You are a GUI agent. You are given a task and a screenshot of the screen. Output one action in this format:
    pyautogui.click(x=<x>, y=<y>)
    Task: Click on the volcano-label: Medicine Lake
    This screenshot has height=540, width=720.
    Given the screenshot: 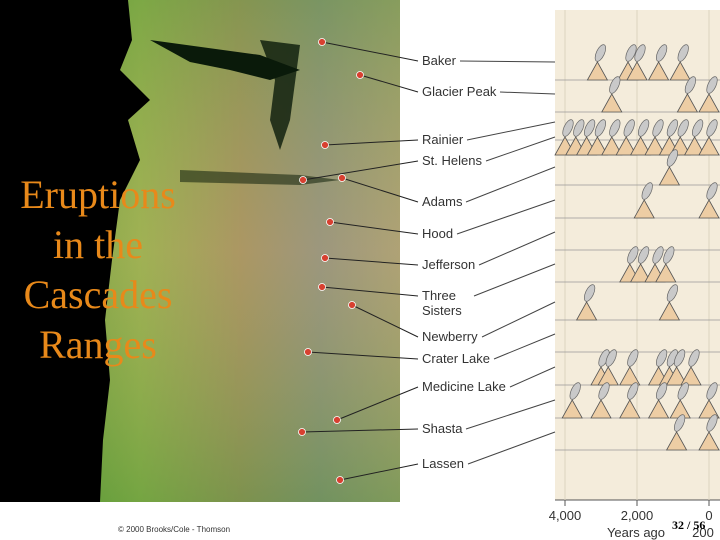 What is the action you would take?
    pyautogui.click(x=464, y=386)
    